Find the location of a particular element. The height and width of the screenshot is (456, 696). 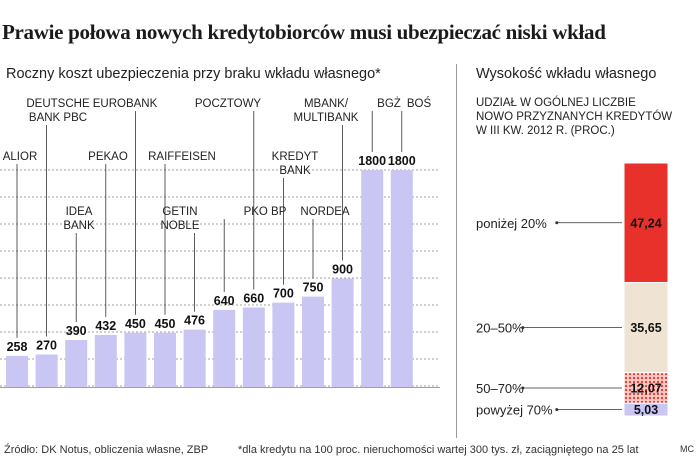

footer-credit: MC is located at coordinates (687, 449).